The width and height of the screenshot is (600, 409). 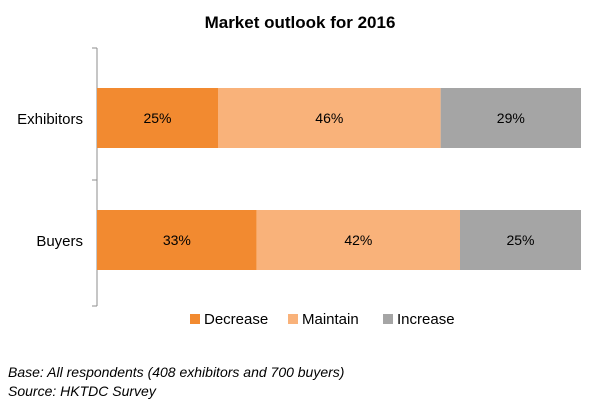 I want to click on category-label: Buyers, so click(x=59, y=241).